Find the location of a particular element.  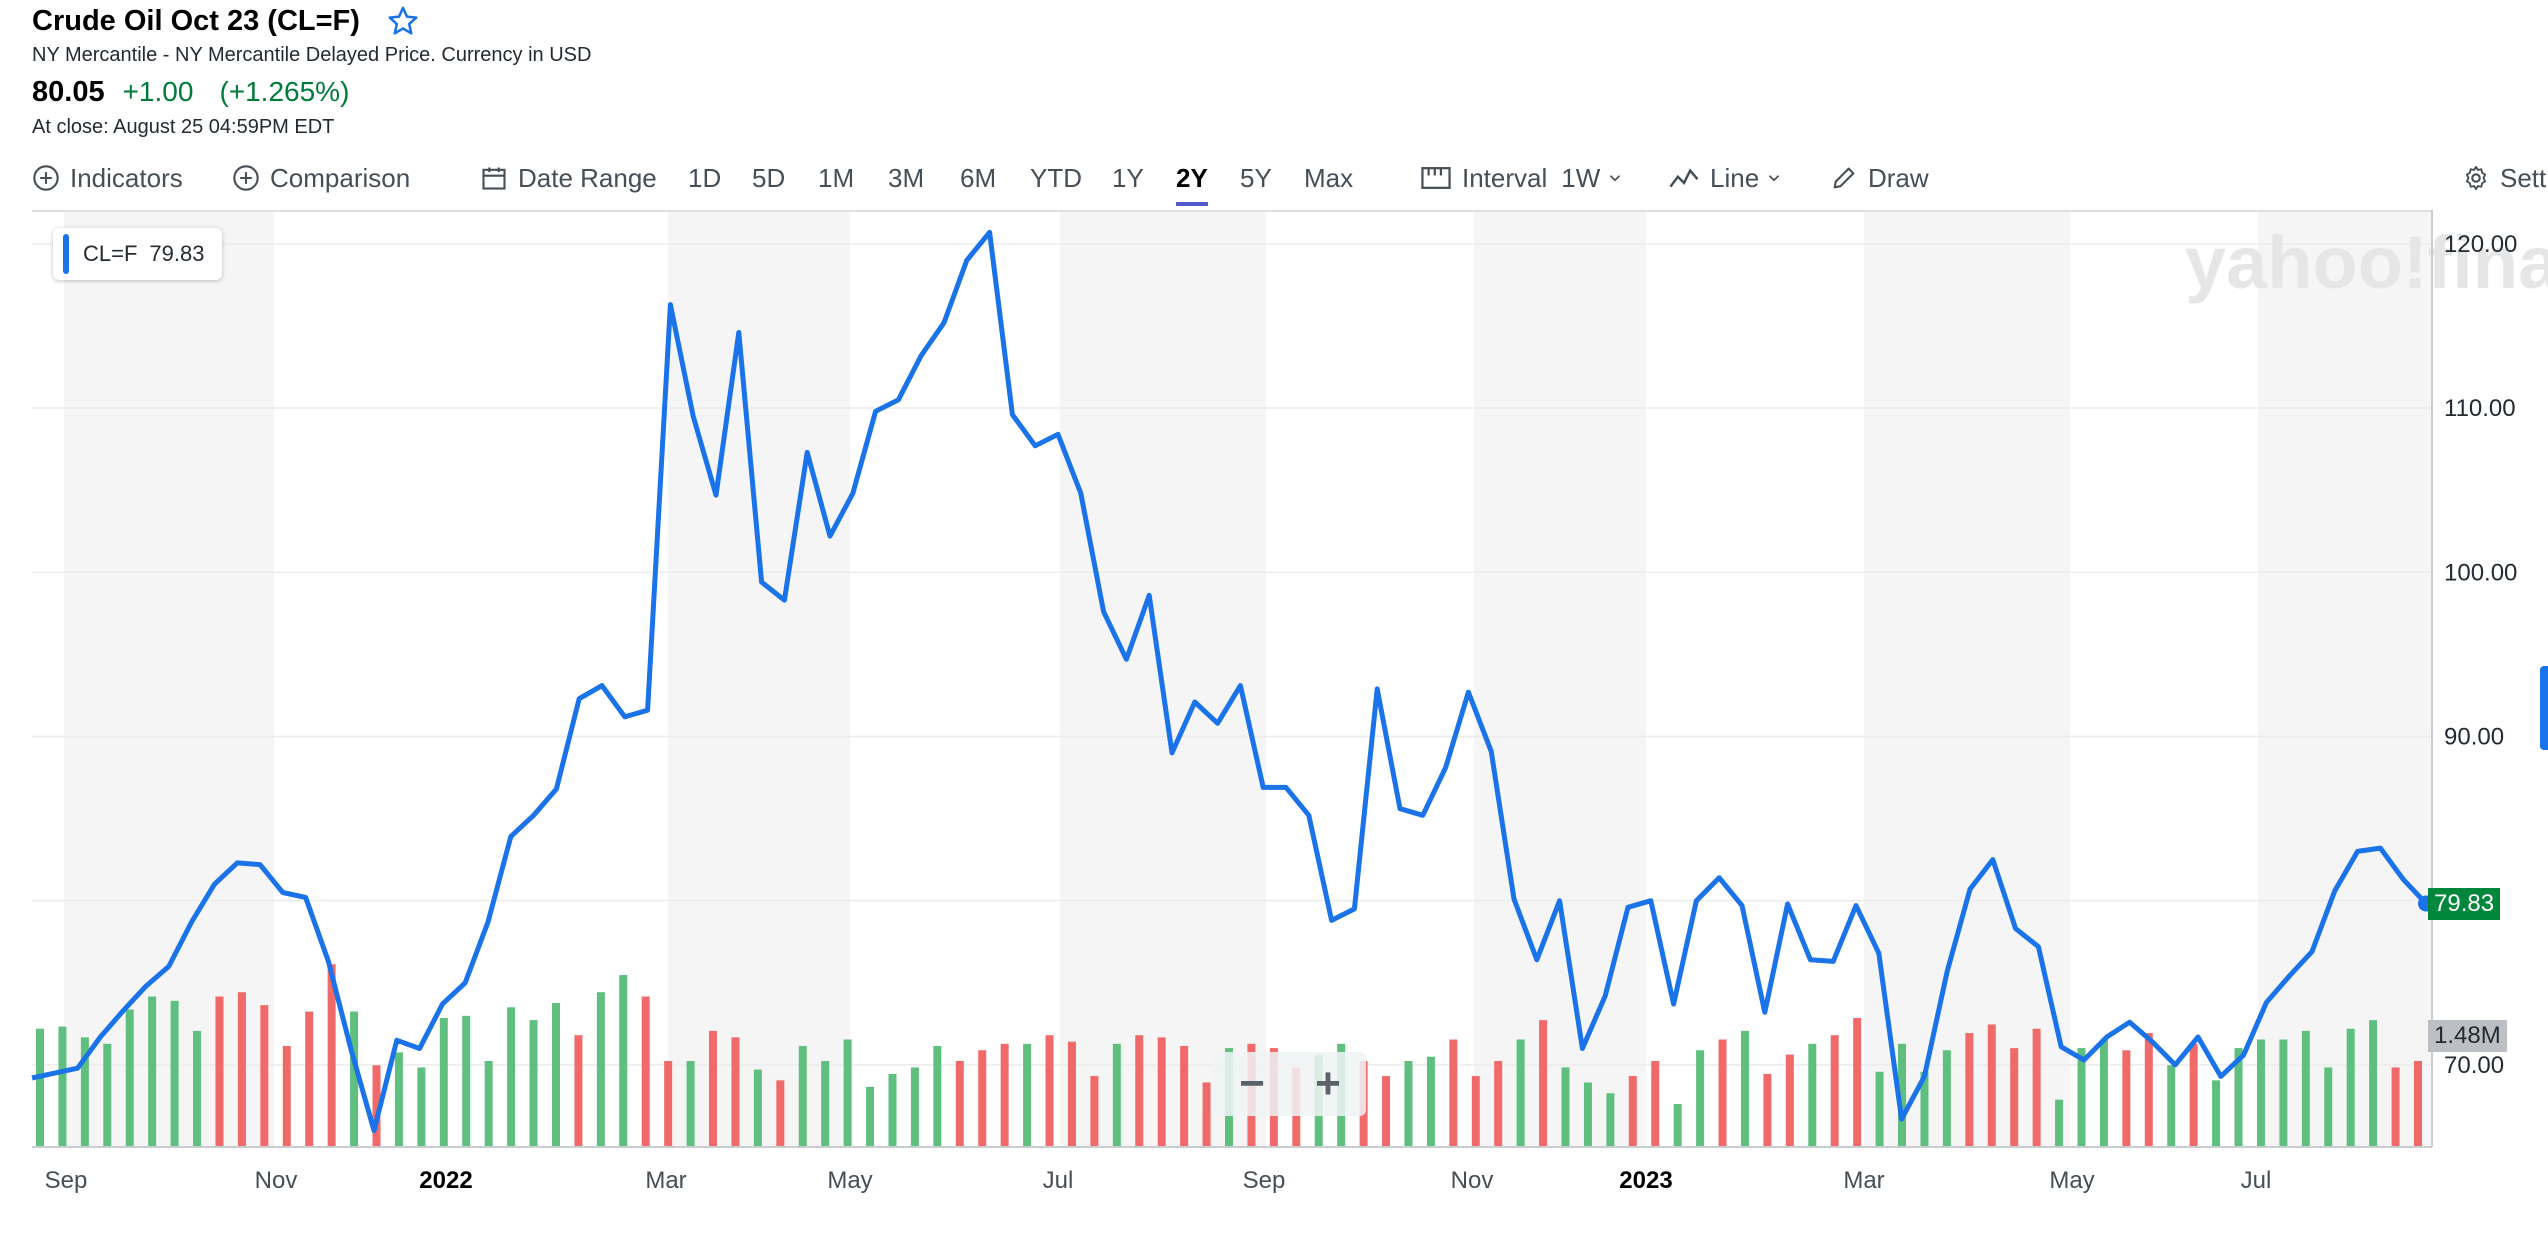

x-tick-label: Nov is located at coordinates (1472, 1180).